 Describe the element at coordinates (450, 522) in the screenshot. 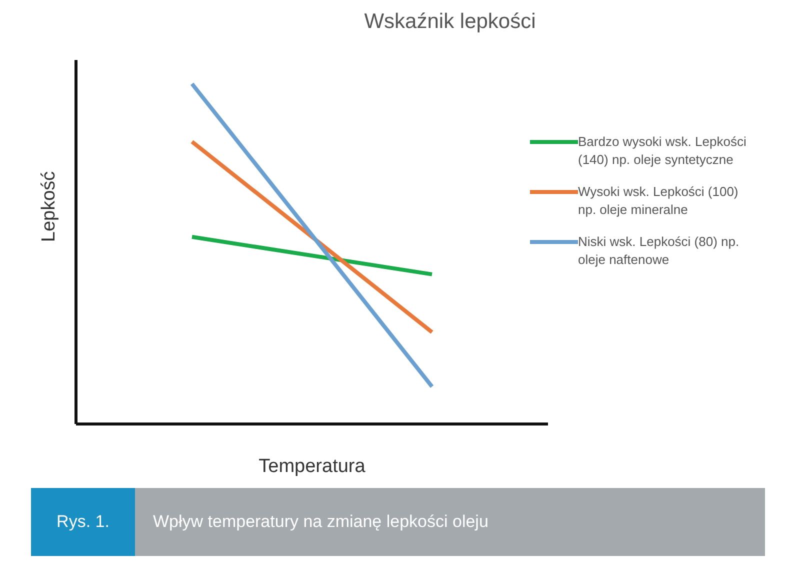

I see `text: Wpływ temperatury na zmianę lepkości oleju` at that location.